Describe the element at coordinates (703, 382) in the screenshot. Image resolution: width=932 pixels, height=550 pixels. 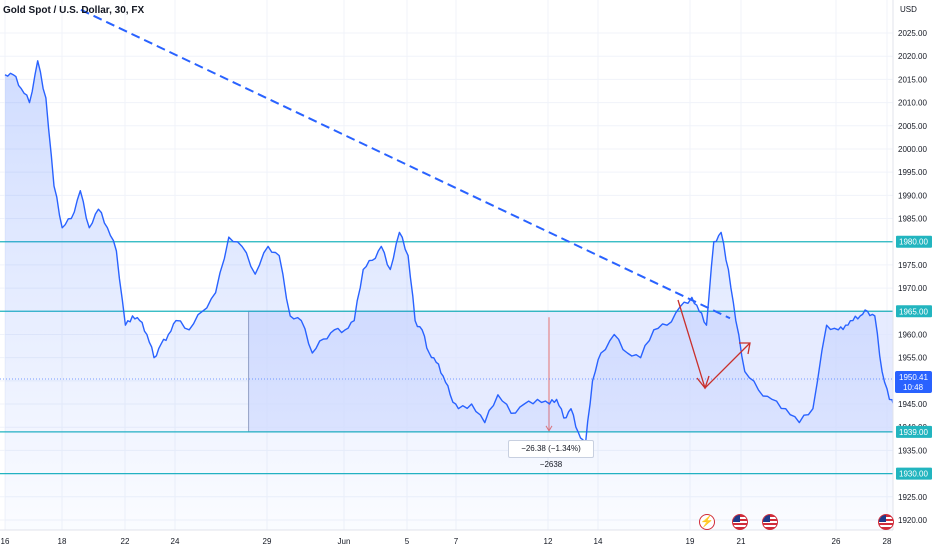
I see `arrowhead-down` at that location.